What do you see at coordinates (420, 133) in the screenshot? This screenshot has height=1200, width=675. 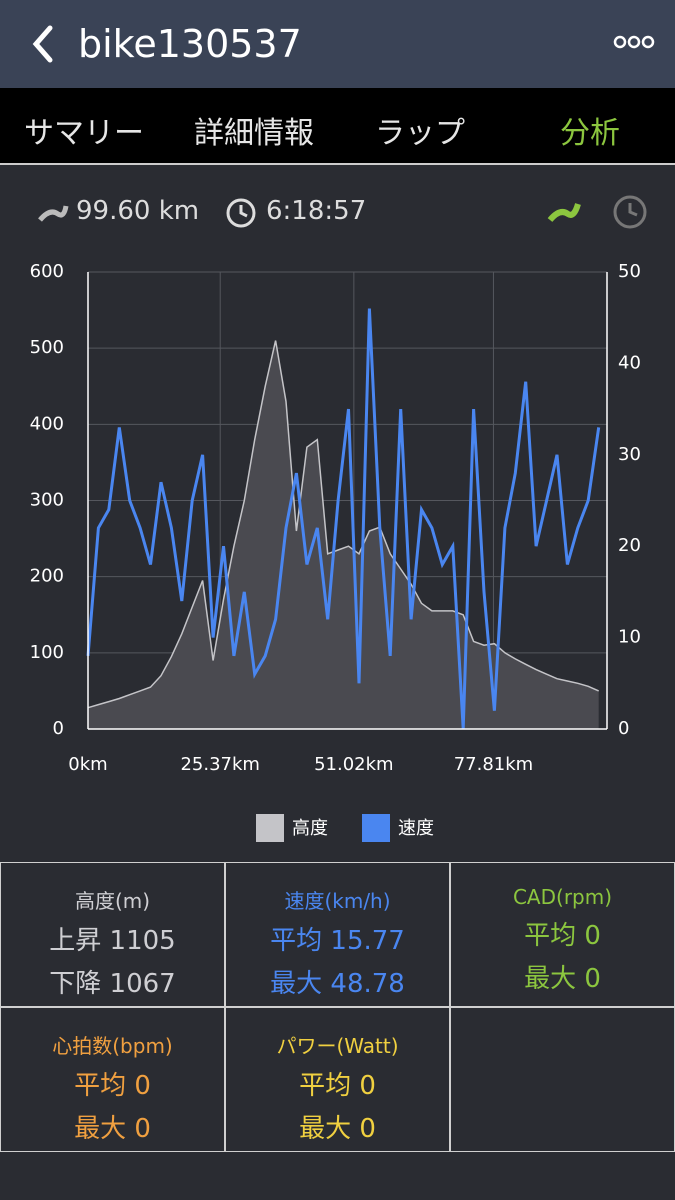 I see `tab: ラップ` at bounding box center [420, 133].